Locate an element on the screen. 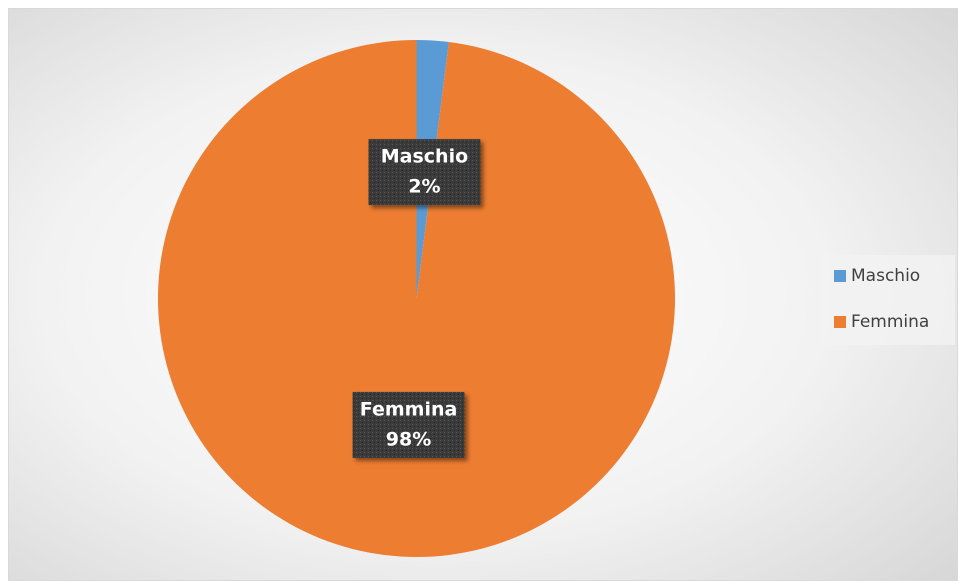 This screenshot has width=959, height=582. data-label-value: 98% is located at coordinates (408, 439).